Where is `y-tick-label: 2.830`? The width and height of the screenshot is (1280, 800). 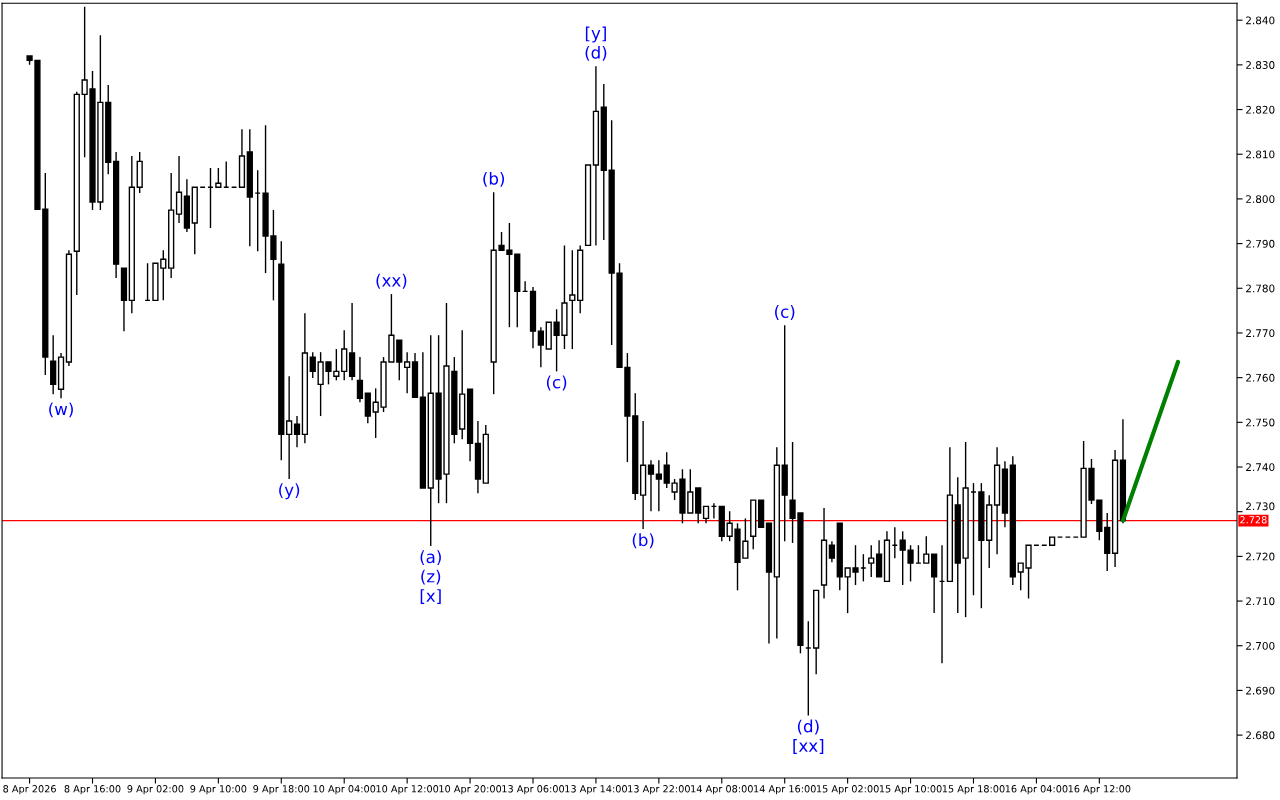
y-tick-label: 2.830 is located at coordinates (1260, 65).